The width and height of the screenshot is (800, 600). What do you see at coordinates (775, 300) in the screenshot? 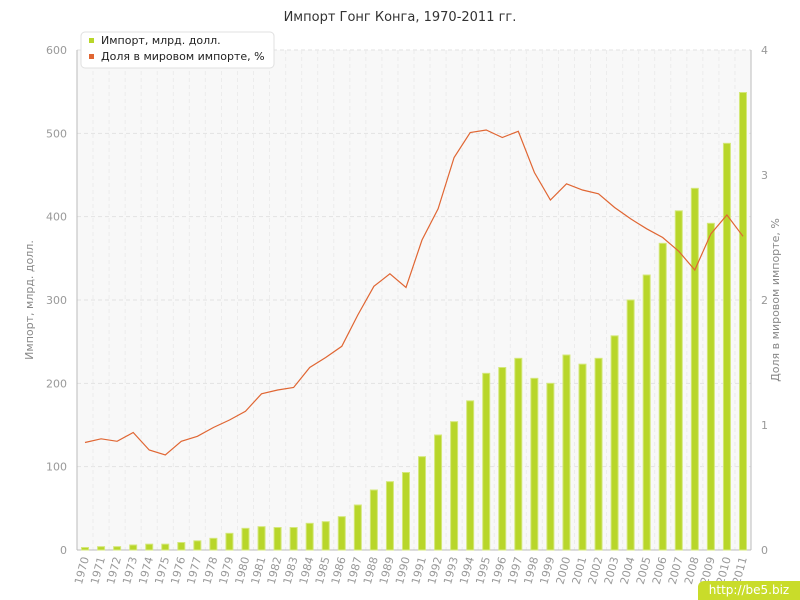
I see `y2-axis-title: Доля в мировом импорте, %` at bounding box center [775, 300].